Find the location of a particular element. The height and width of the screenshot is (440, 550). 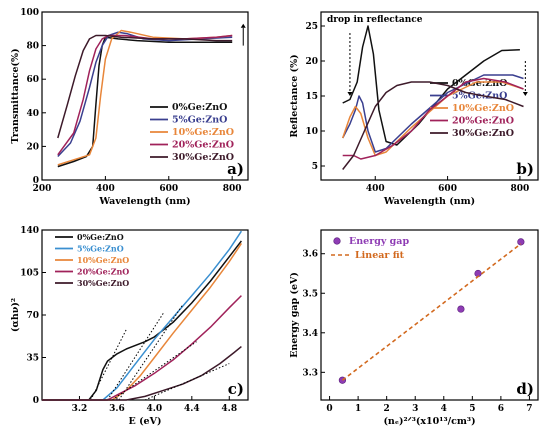

x-tick-label: 4.8 is located at coordinates (229, 409).